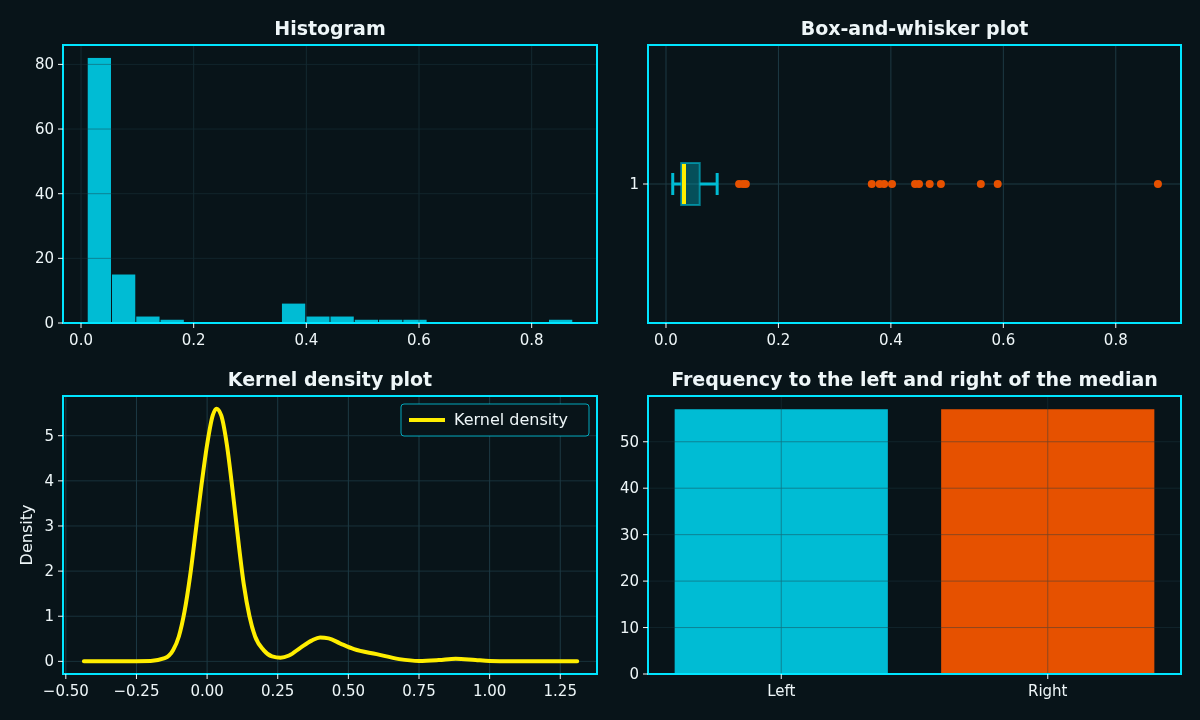 Image resolution: width=1200 pixels, height=720 pixels. Describe the element at coordinates (914, 379) in the screenshot. I see `chart-title: Frequency to the left and right of the median` at that location.